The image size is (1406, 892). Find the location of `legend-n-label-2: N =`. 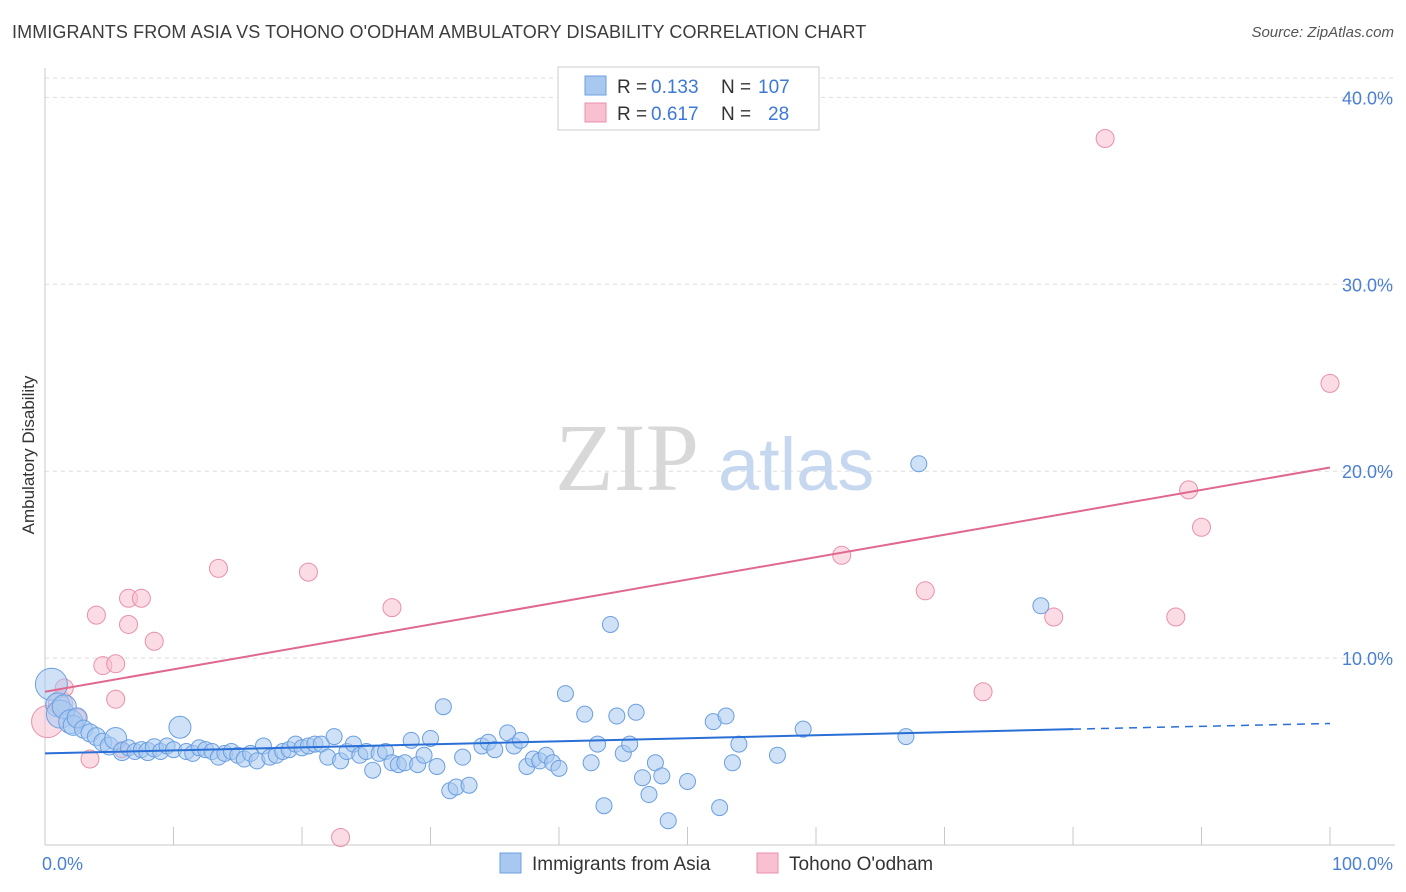

legend-n-label-2: N = is located at coordinates (736, 114).